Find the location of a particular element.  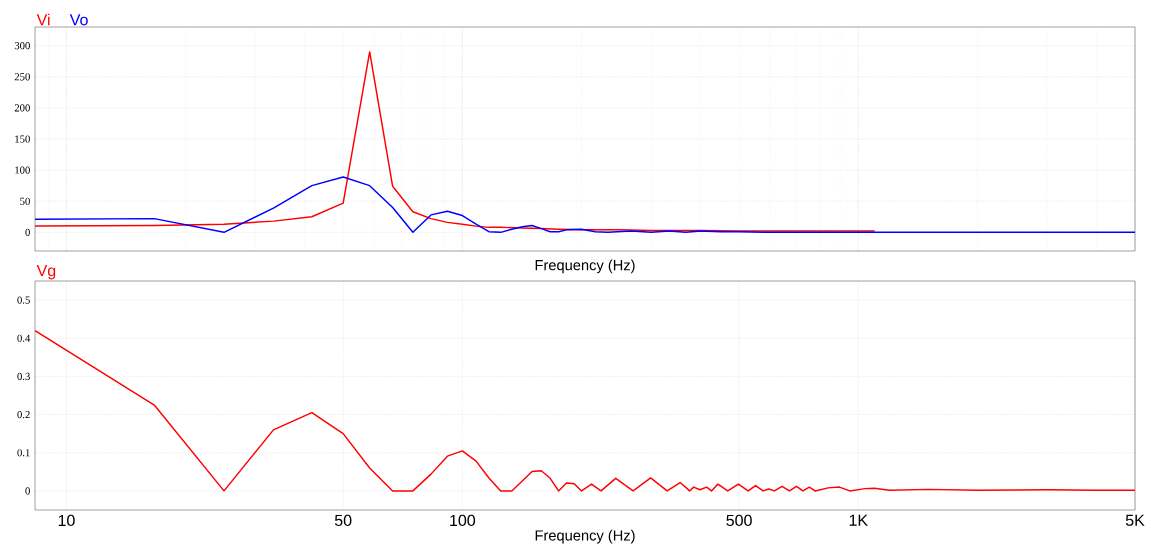

y-tick-label: 250 is located at coordinates (22, 77).